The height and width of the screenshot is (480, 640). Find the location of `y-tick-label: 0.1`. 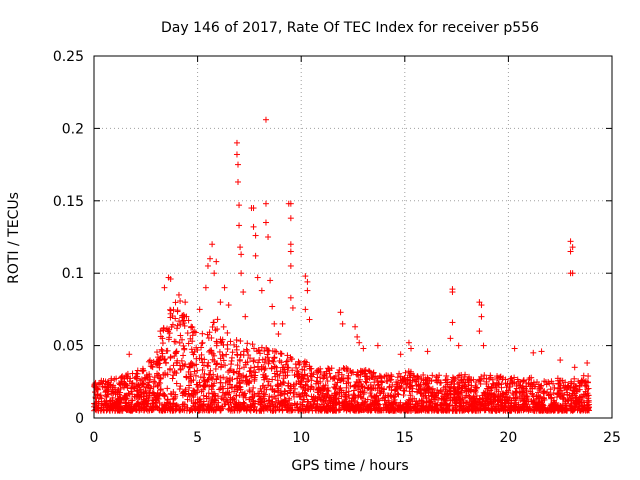

y-tick-label: 0.1 is located at coordinates (73, 274).